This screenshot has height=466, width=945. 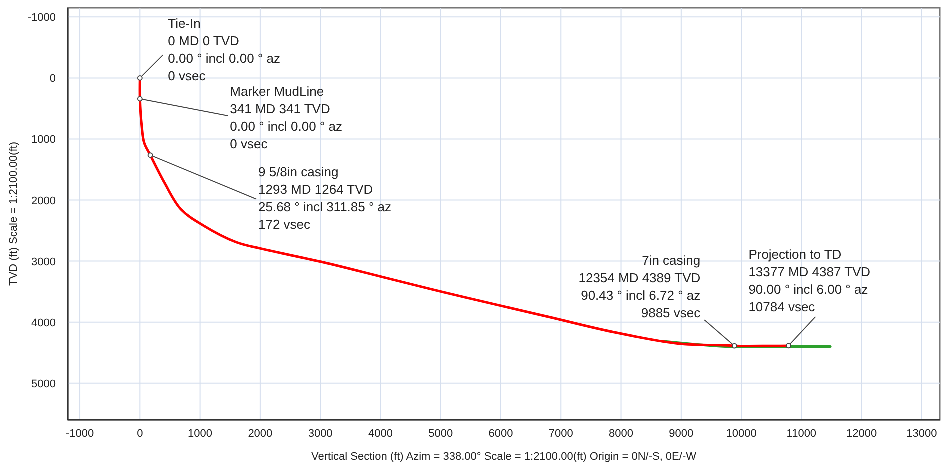 What do you see at coordinates (44, 201) in the screenshot?
I see `y-tick-label: 2000` at bounding box center [44, 201].